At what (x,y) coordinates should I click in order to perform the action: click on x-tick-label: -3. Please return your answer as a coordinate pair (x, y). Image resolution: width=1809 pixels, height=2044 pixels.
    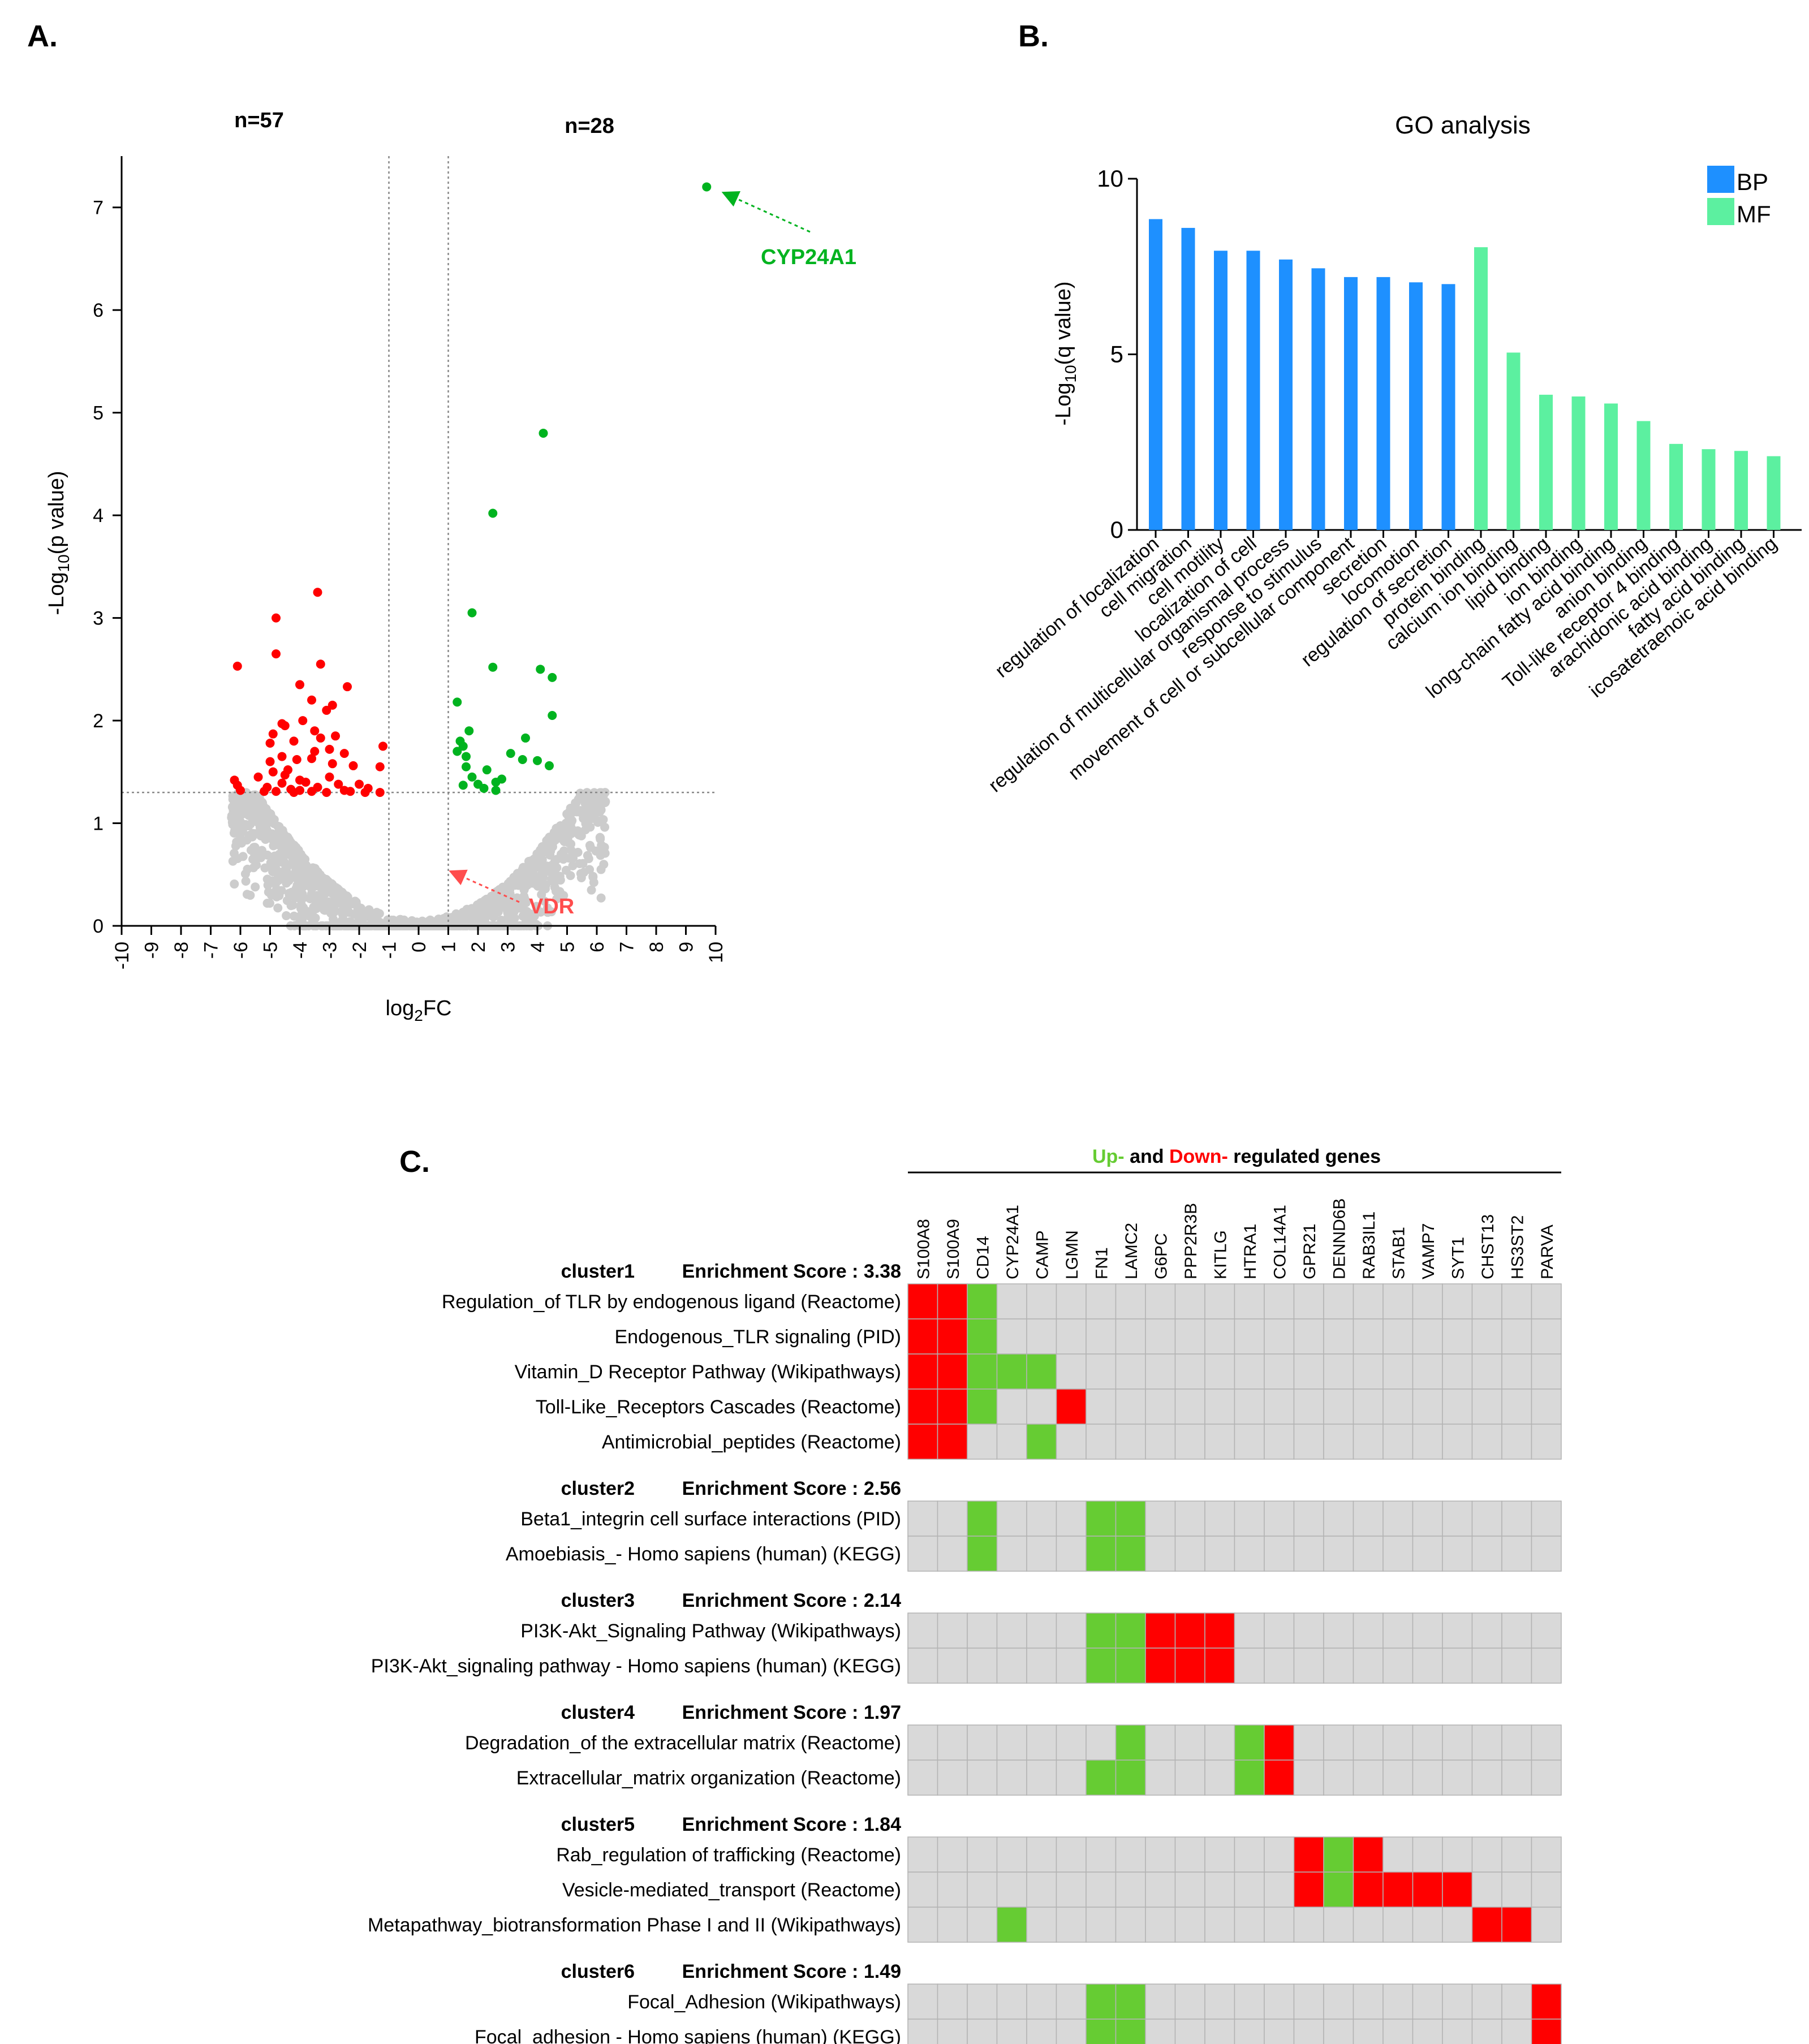
    Looking at the image, I should click on (330, 950).